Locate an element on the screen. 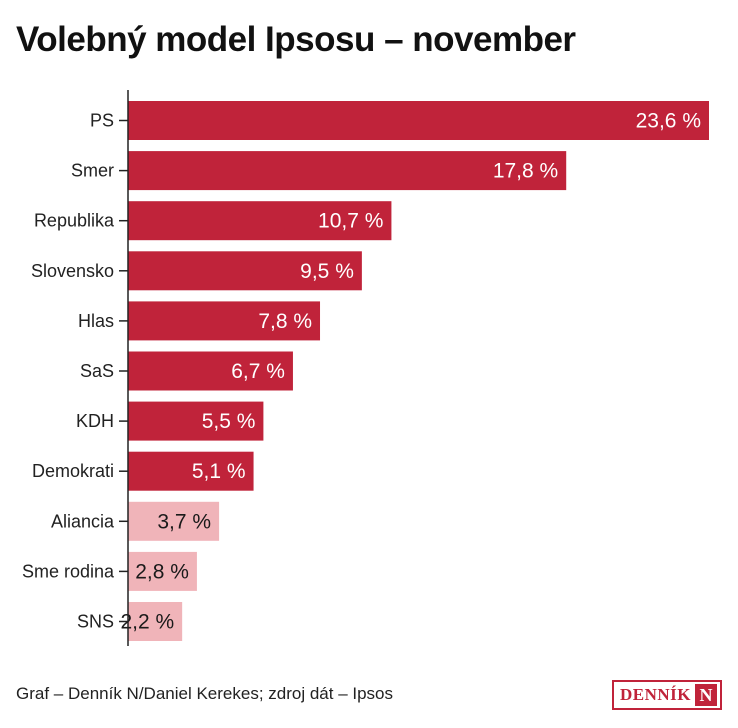  value-label: 2,8 % is located at coordinates (162, 571).